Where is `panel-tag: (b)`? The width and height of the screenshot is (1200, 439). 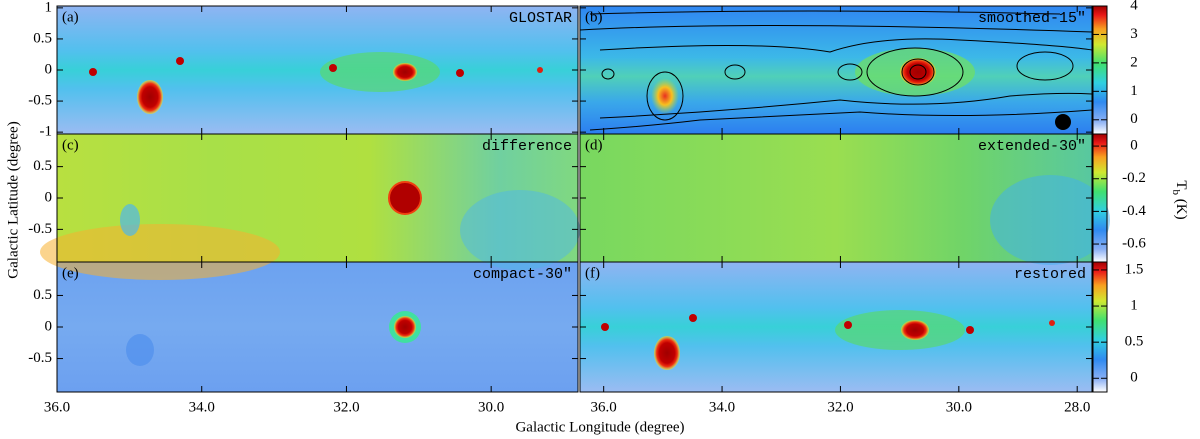
panel-tag: (b) is located at coordinates (594, 17).